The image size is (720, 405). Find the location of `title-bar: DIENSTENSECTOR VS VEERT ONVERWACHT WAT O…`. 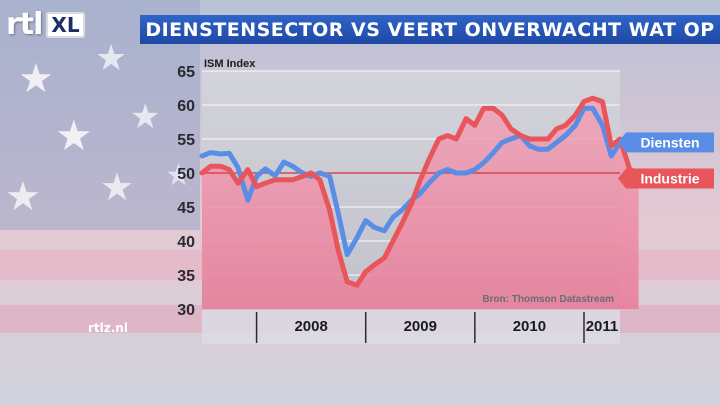

title-bar: DIENSTENSECTOR VS VEERT ONVERWACHT WAT O… is located at coordinates (430, 29).